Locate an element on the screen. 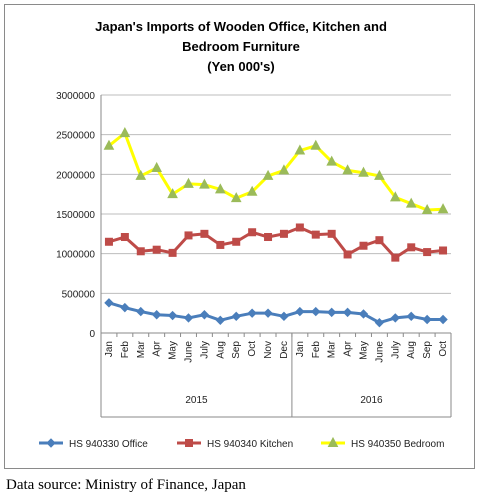 The height and width of the screenshot is (502, 483). y-tick-label: 3000000 is located at coordinates (75, 96).